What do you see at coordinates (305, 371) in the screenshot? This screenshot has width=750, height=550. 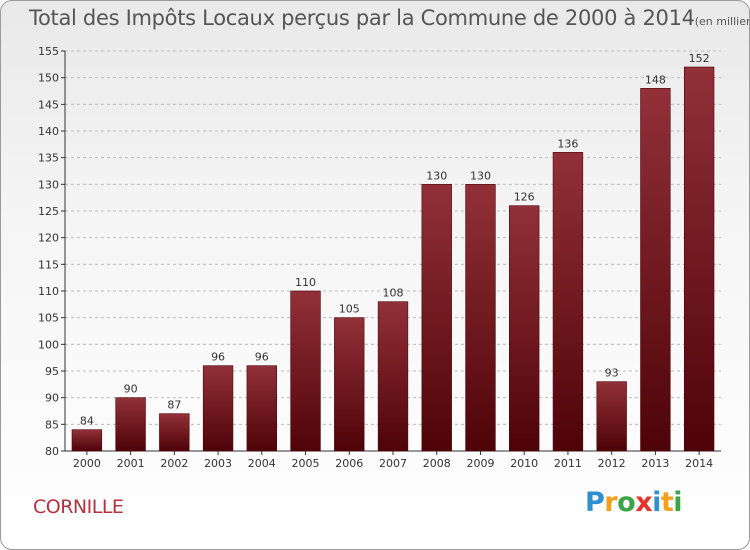 I see `bar-2005` at bounding box center [305, 371].